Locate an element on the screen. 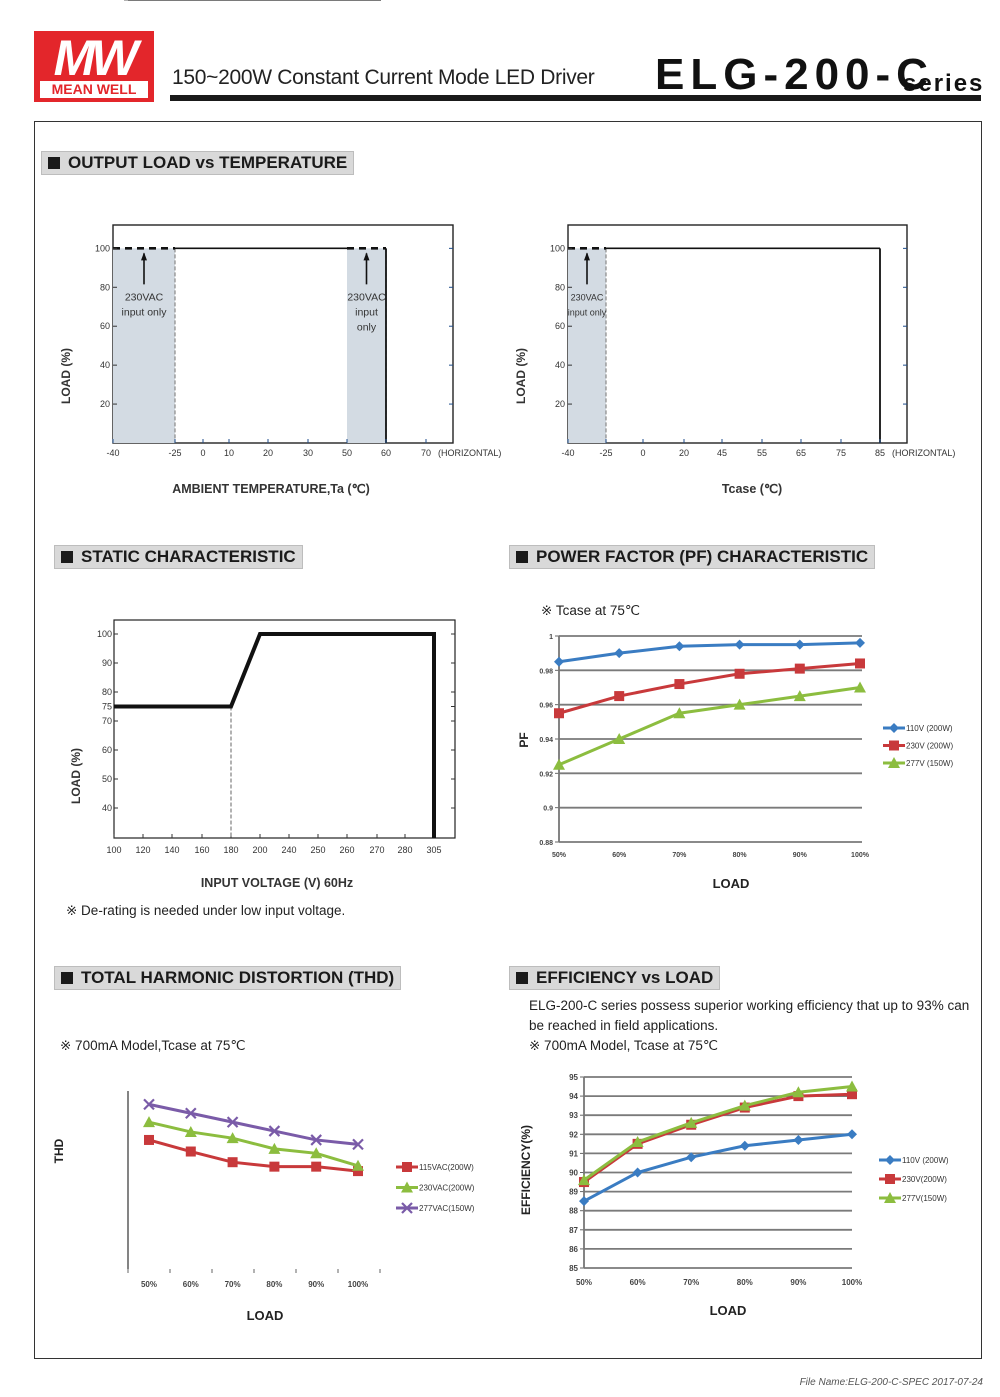 This screenshot has width=1000, height=1397. efficiency-note: ※ 700mA Model, Tcase at 75℃ is located at coordinates (624, 1045).